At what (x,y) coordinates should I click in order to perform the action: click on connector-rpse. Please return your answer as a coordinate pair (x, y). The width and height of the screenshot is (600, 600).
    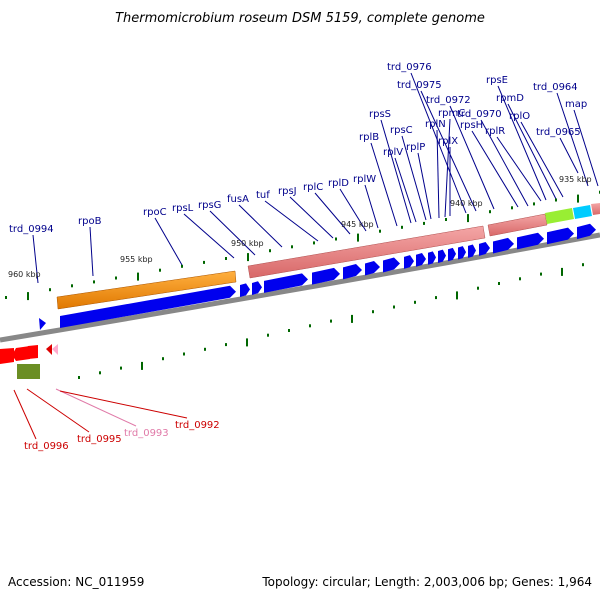
    Looking at the image, I should click on (522, 143).